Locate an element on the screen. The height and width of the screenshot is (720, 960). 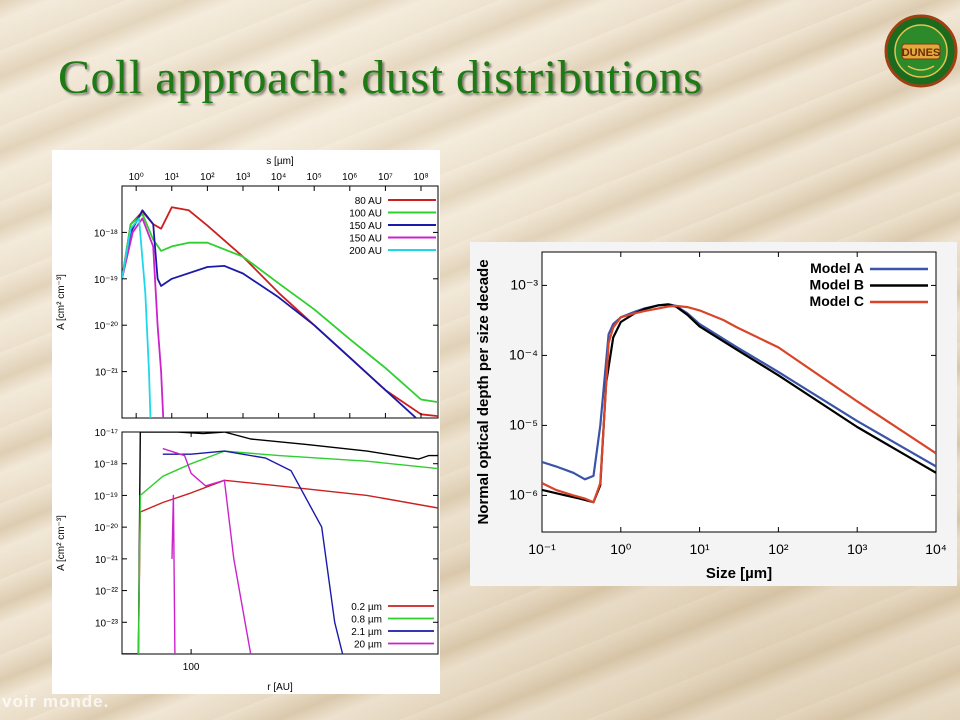
legend-label: 2.1 µm is located at coordinates (366, 632).